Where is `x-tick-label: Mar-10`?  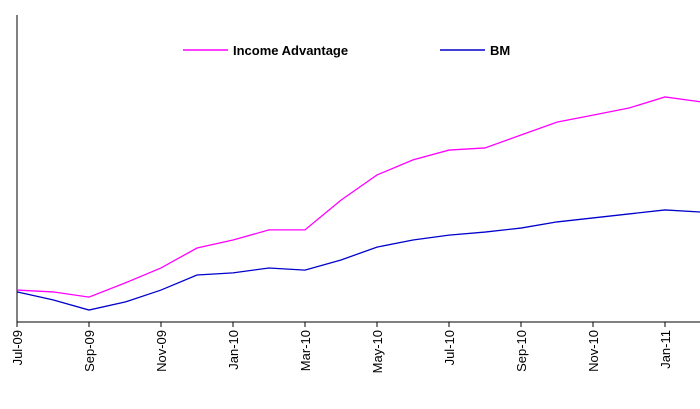 x-tick-label: Mar-10 is located at coordinates (305, 350).